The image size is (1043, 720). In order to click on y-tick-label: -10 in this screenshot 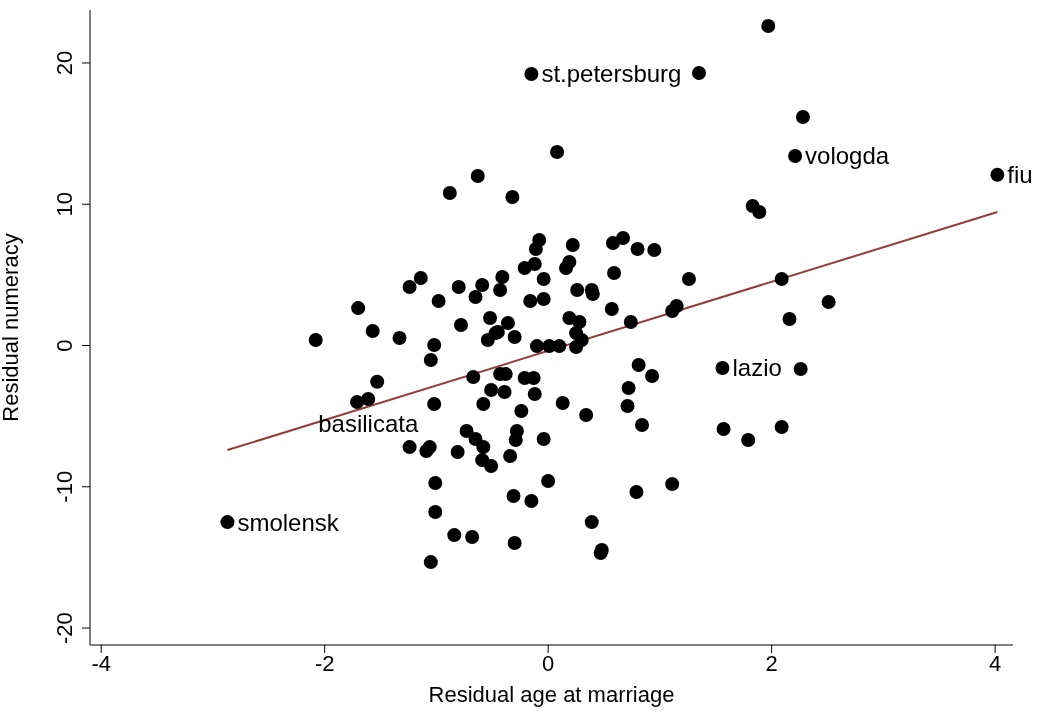, I will do `click(64, 486)`.